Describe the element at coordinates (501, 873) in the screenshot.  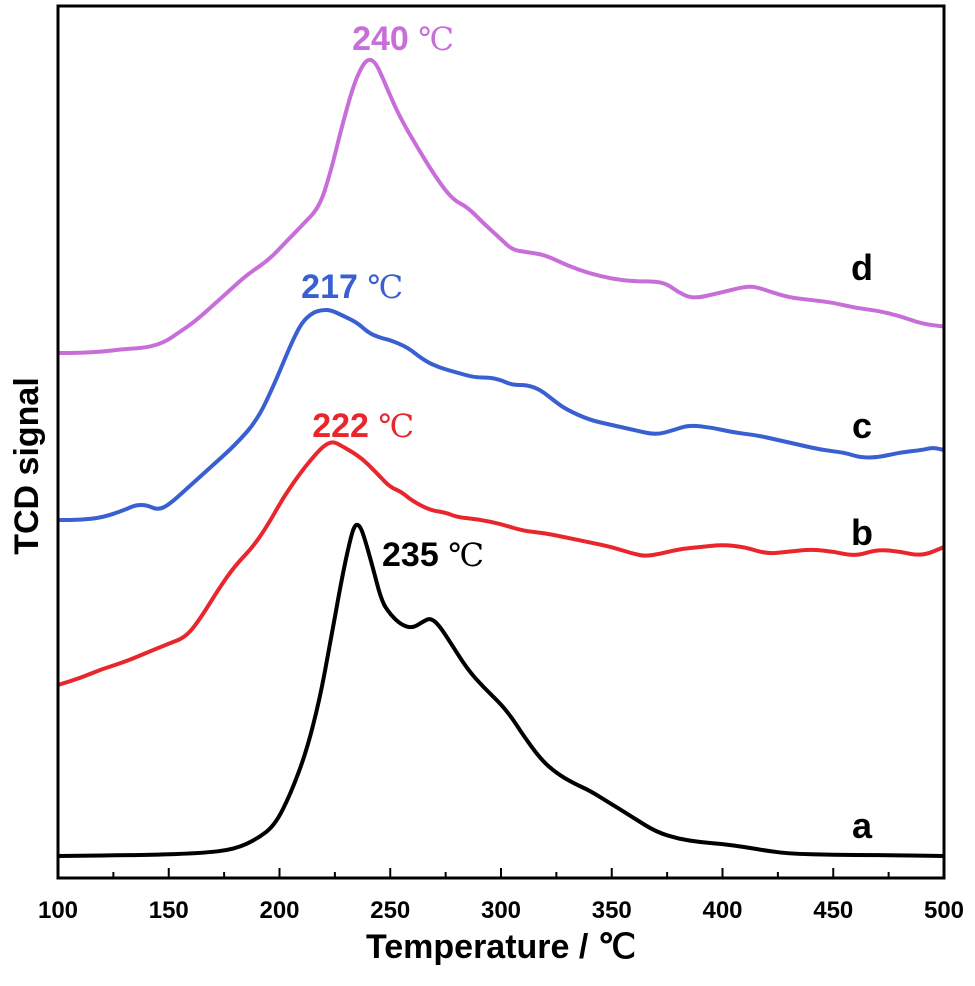
I see `x-axis-ticks` at that location.